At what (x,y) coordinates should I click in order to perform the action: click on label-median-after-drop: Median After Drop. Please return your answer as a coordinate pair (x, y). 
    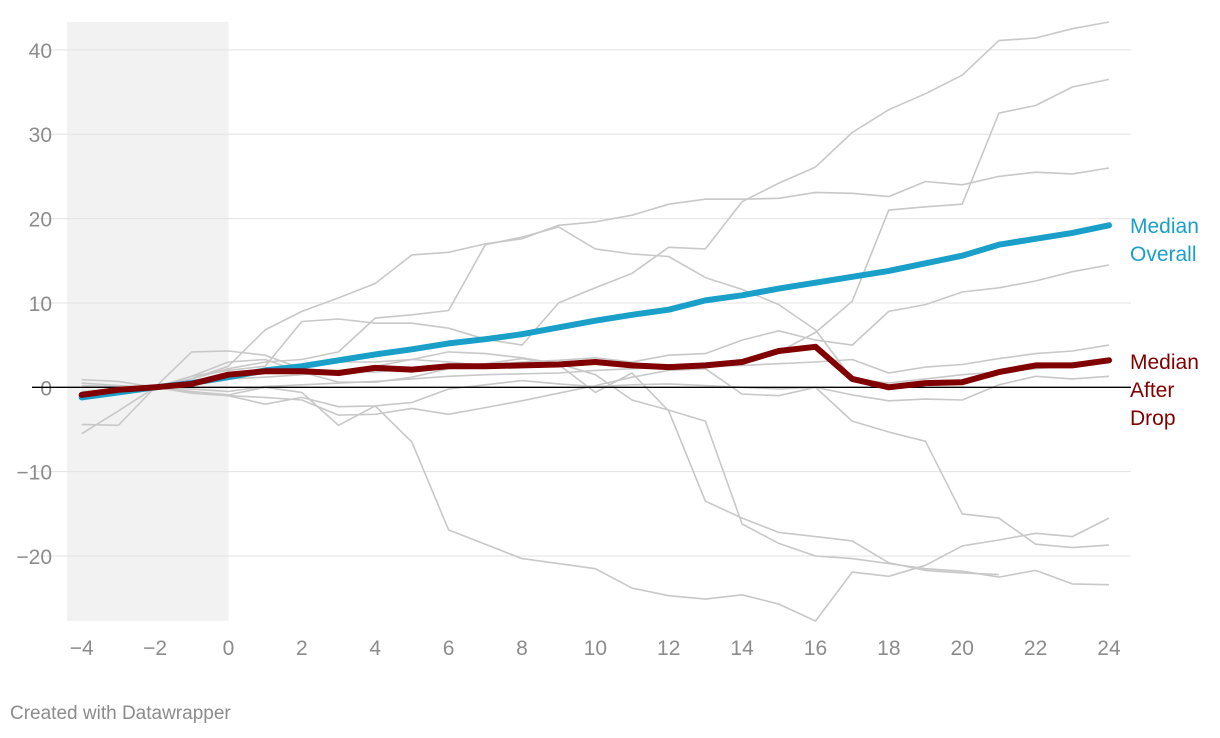
    Looking at the image, I should click on (1167, 390).